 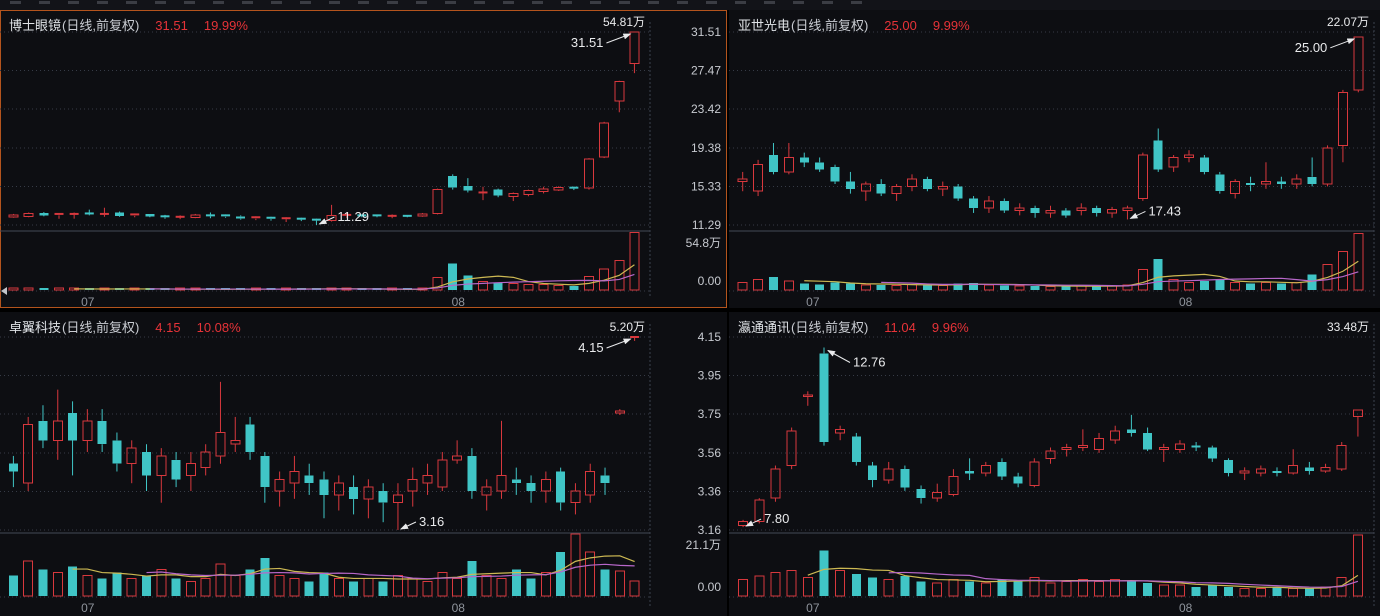 I want to click on change-percent: 9.99%, so click(x=951, y=25).